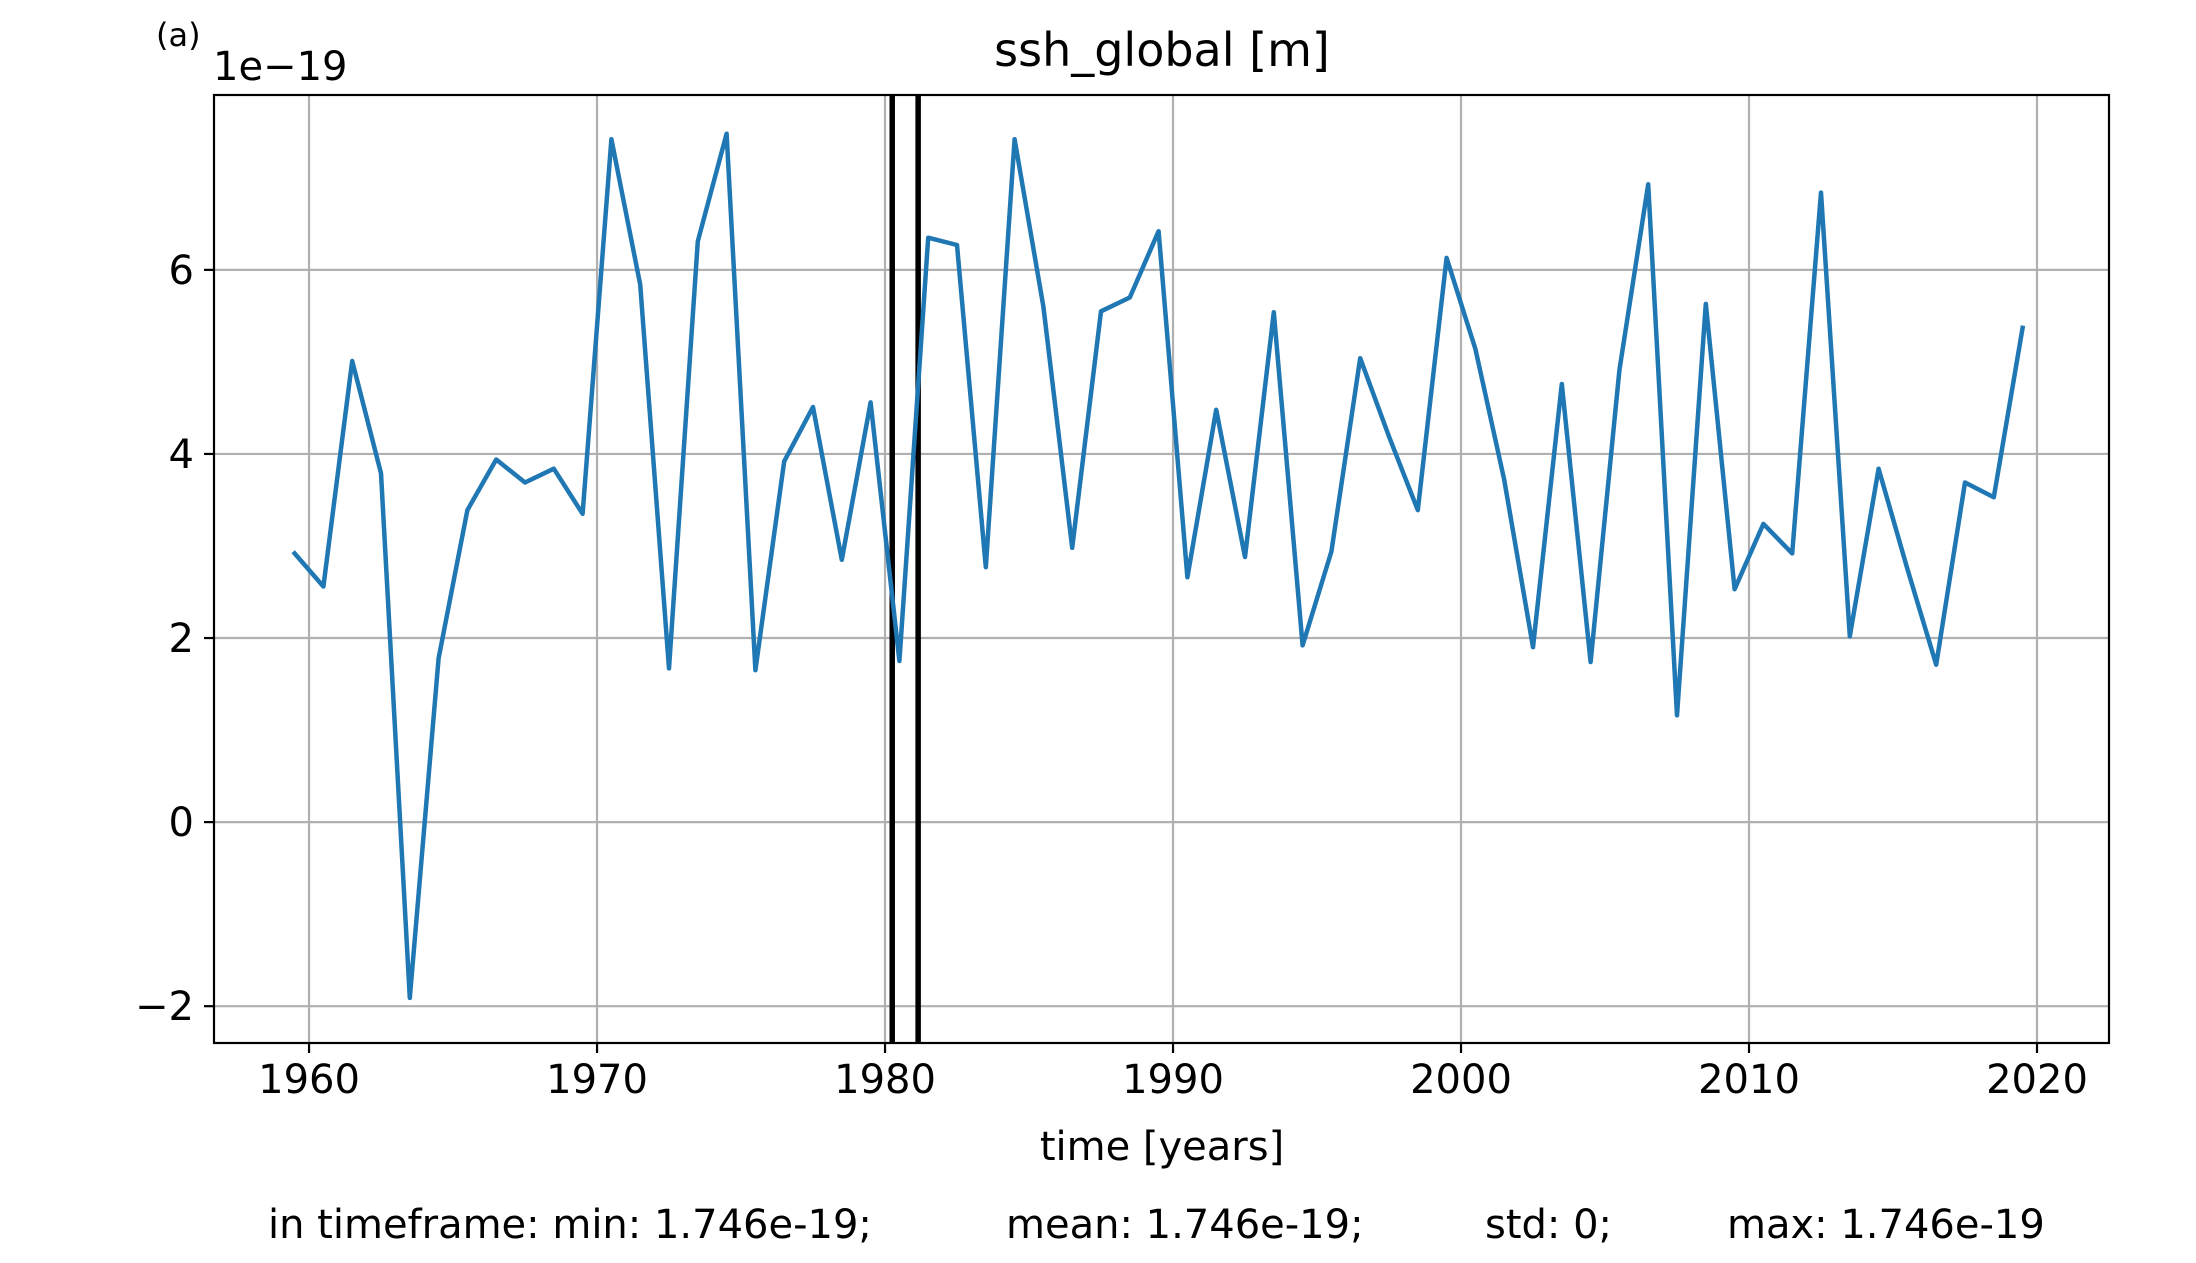 The width and height of the screenshot is (2196, 1263). Describe the element at coordinates (1749, 1080) in the screenshot. I see `x-tick-label: 2010` at that location.